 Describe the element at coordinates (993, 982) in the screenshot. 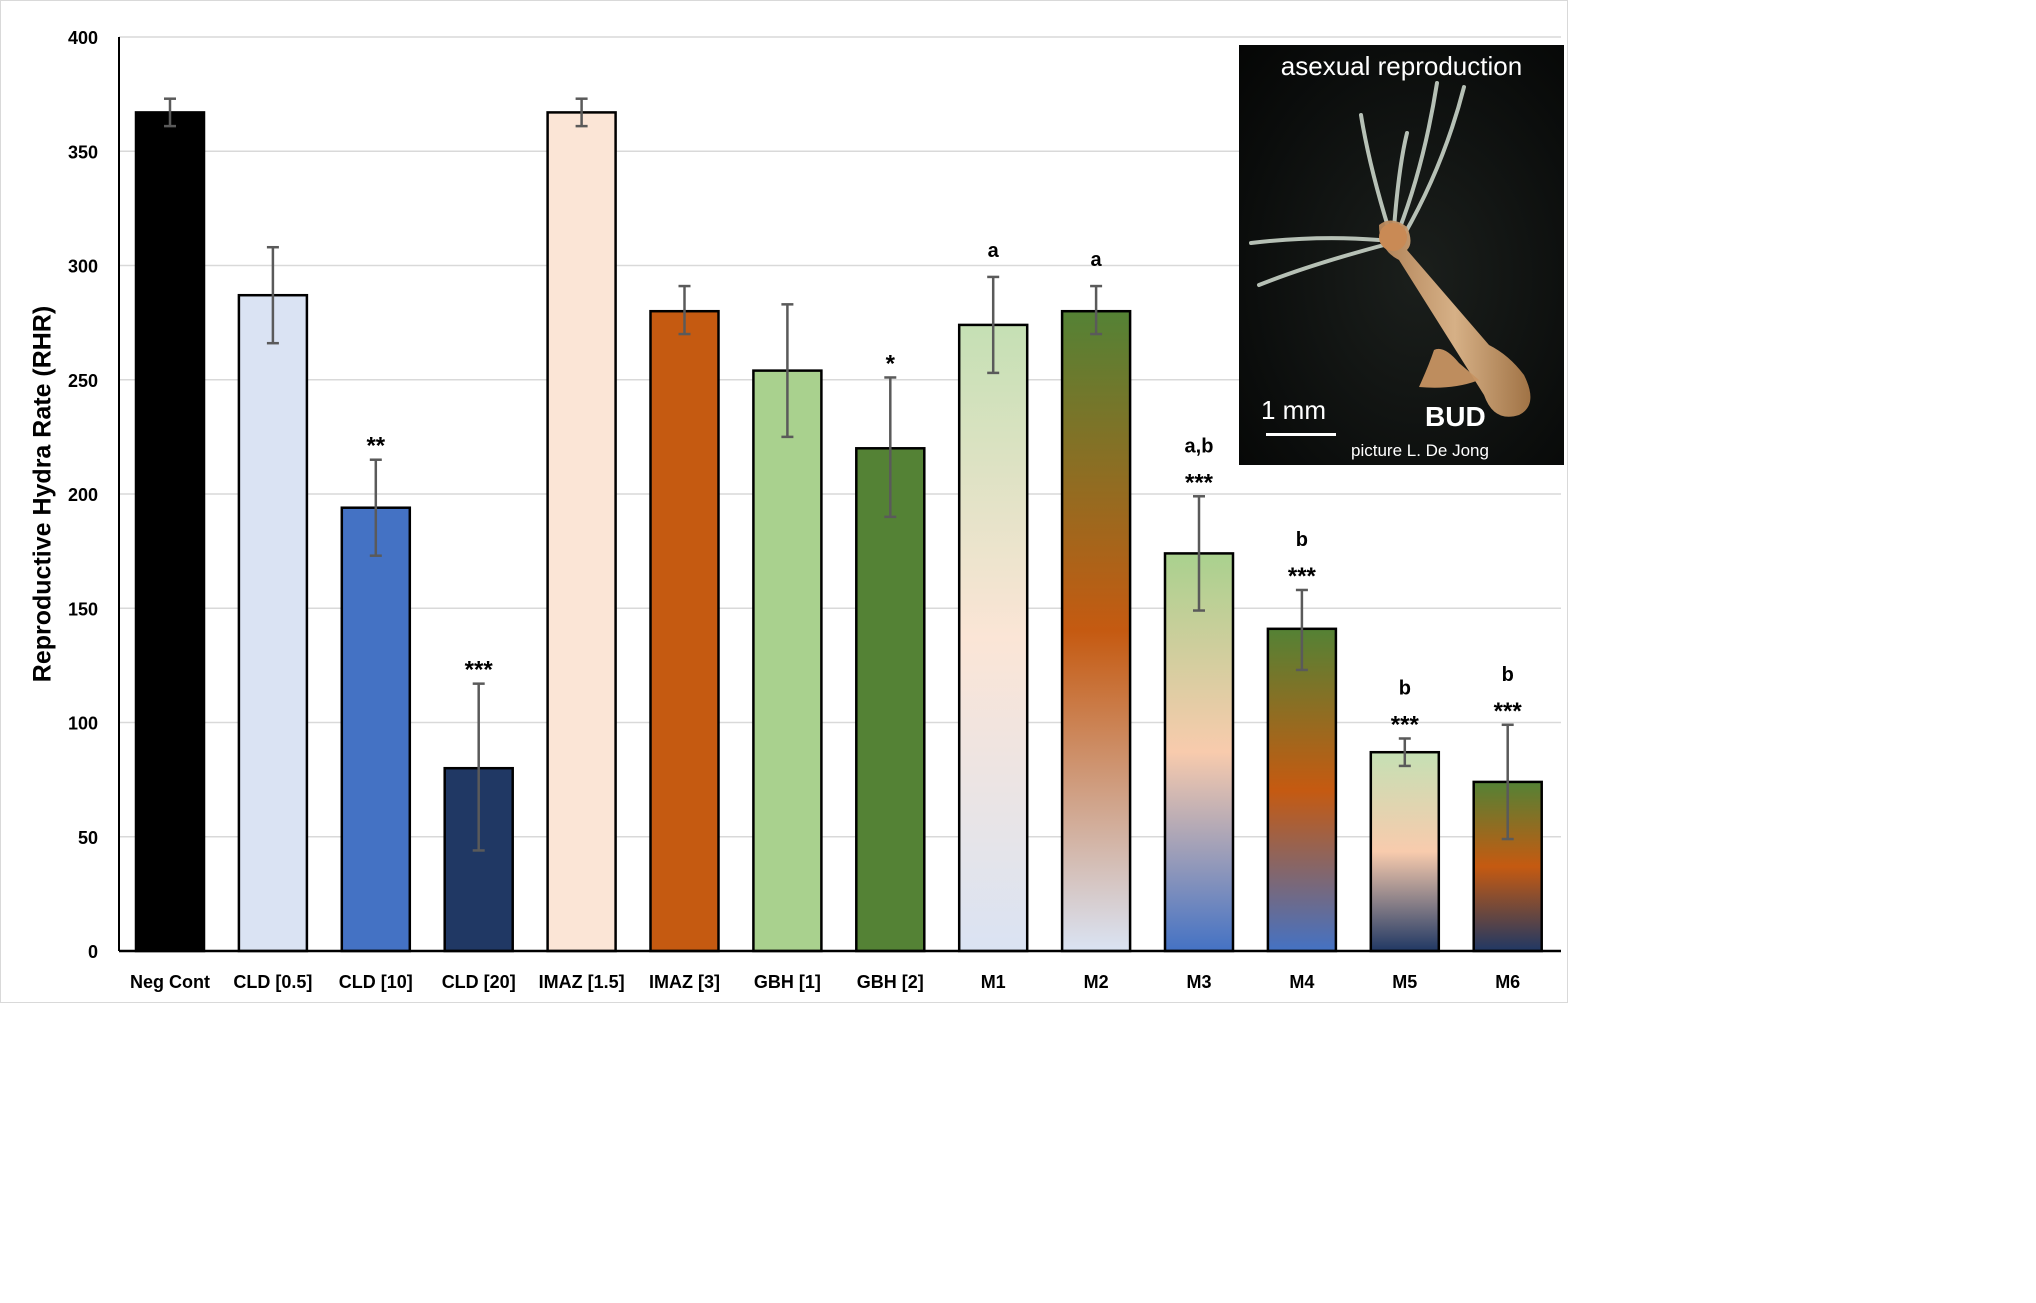

I see `x-tick-label: M1` at that location.